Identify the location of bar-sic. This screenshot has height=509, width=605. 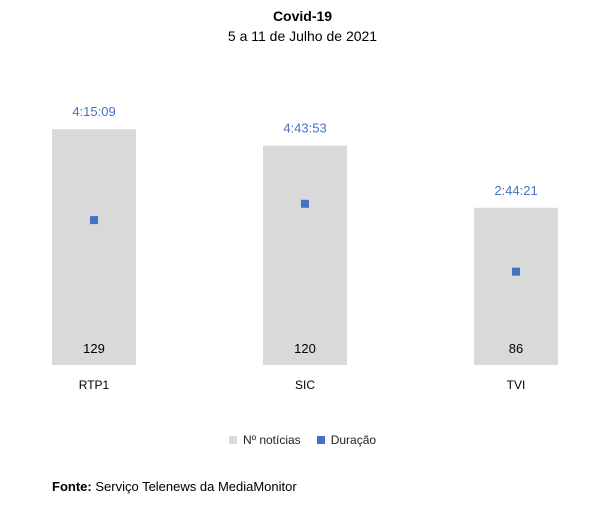
(305, 255).